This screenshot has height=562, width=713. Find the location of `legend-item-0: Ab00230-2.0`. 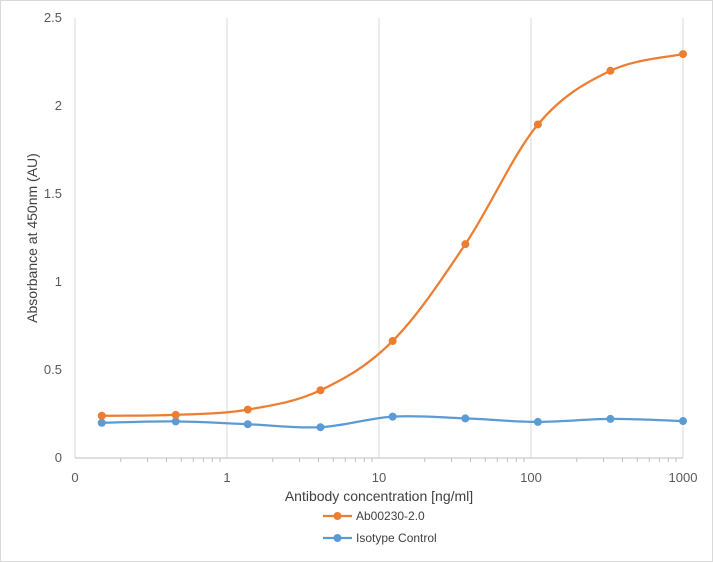

legend-item-0: Ab00230-2.0 is located at coordinates (374, 516).